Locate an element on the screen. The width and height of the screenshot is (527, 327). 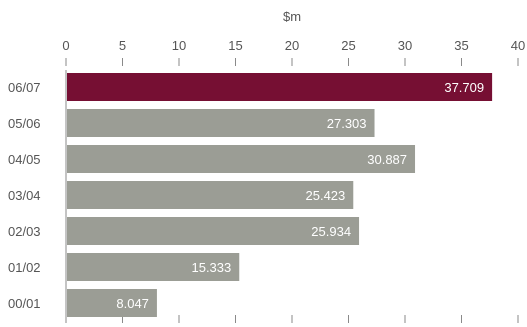
bar-value-label: 30.887 is located at coordinates (387, 159).